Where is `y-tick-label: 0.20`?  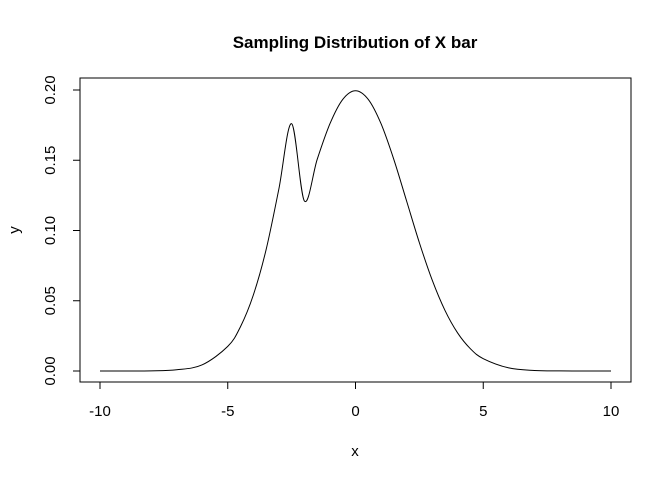
y-tick-label: 0.20 is located at coordinates (50, 89).